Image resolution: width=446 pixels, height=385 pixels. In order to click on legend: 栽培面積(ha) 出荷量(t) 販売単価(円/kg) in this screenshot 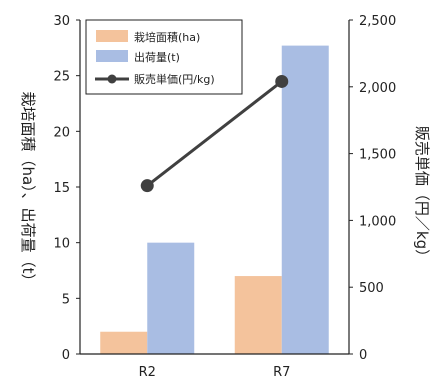, I will do `click(164, 57)`.